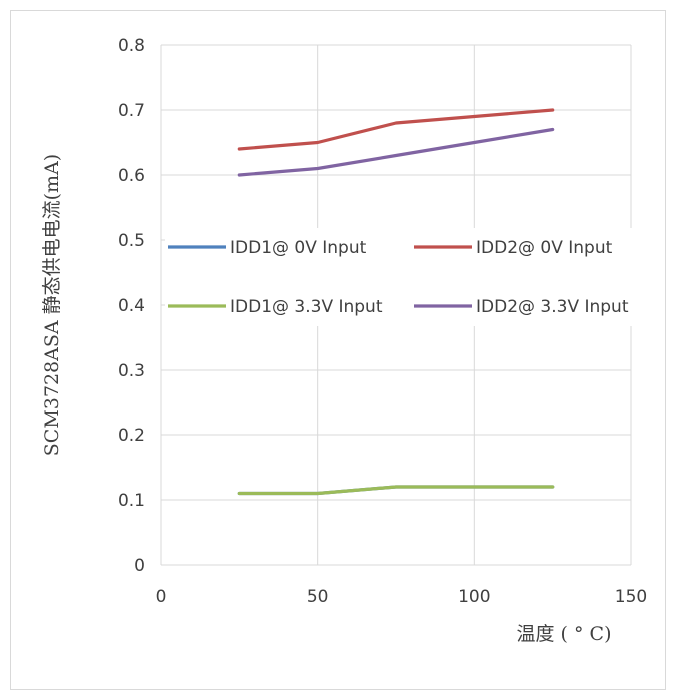 Image resolution: width=673 pixels, height=695 pixels. Describe the element at coordinates (161, 597) in the screenshot. I see `x-tick-label: 0` at that location.